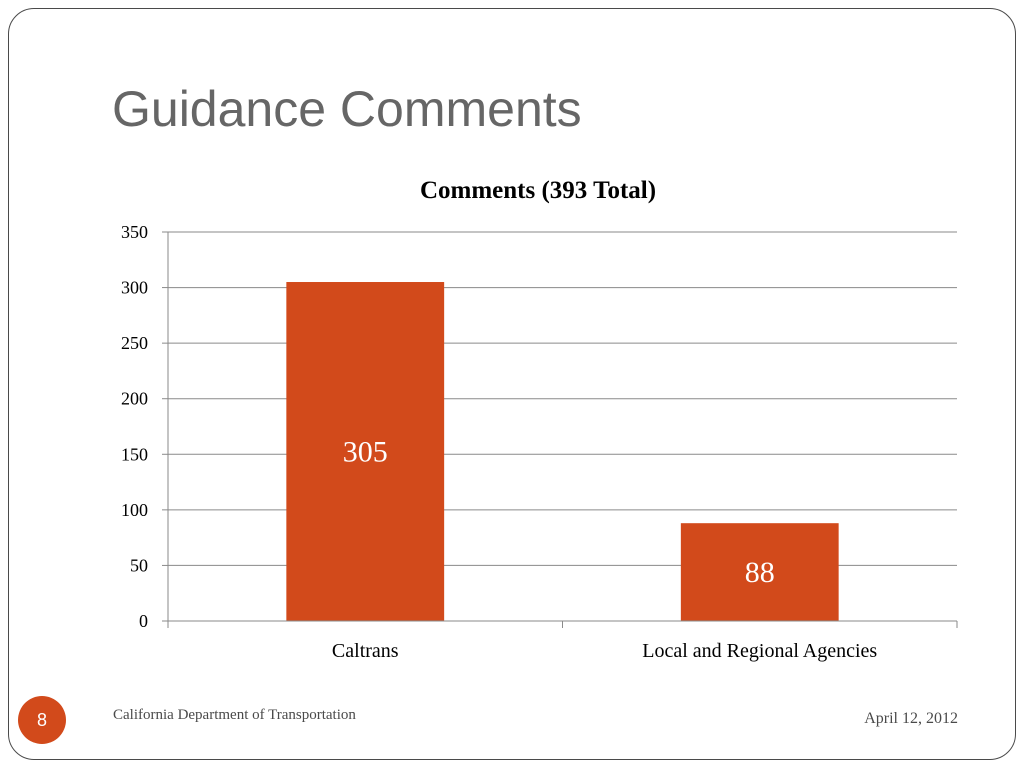  I want to click on y-tick-label: 250, so click(134, 343).